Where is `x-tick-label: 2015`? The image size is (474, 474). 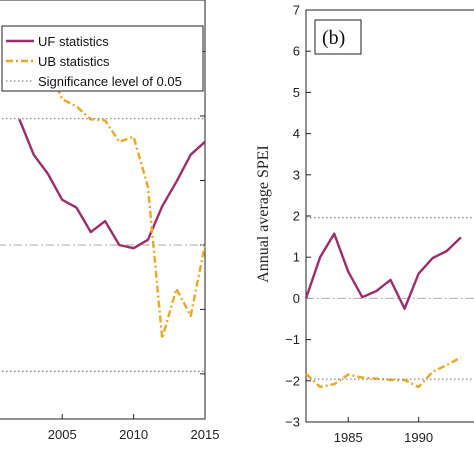 x-tick-label: 2015 is located at coordinates (205, 434).